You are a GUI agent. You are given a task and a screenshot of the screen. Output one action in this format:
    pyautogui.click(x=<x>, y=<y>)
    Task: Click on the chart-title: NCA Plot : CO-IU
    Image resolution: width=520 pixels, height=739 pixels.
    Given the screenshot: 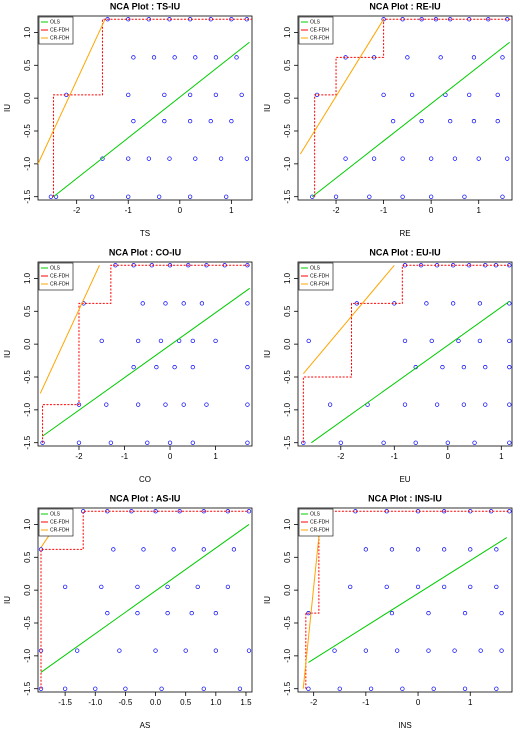 What is the action you would take?
    pyautogui.click(x=145, y=252)
    